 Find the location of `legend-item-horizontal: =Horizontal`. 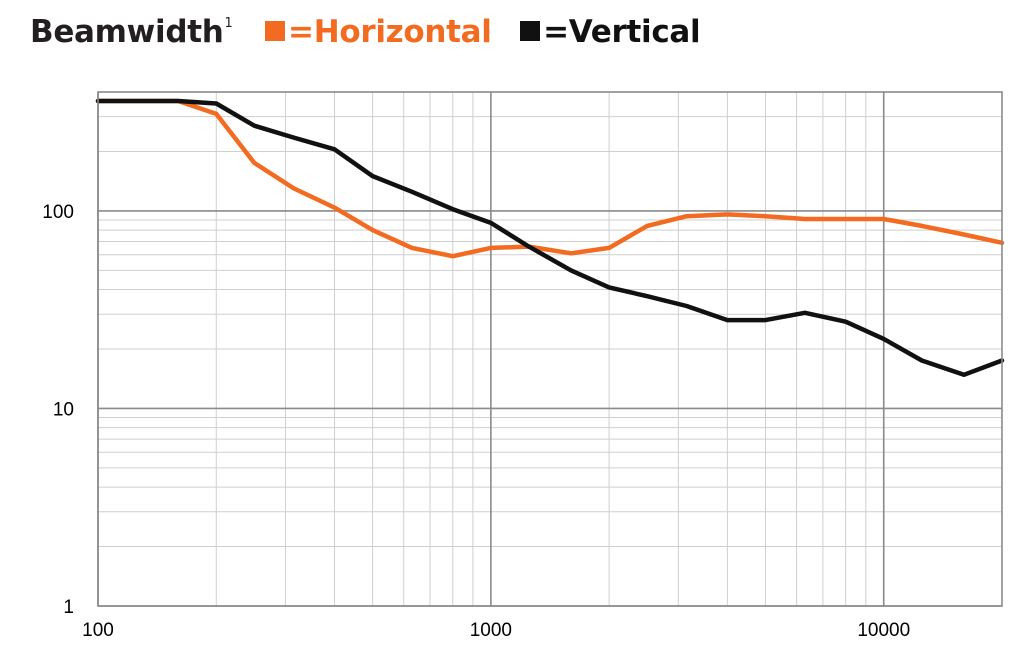

legend-item-horizontal: =Horizontal is located at coordinates (378, 32).